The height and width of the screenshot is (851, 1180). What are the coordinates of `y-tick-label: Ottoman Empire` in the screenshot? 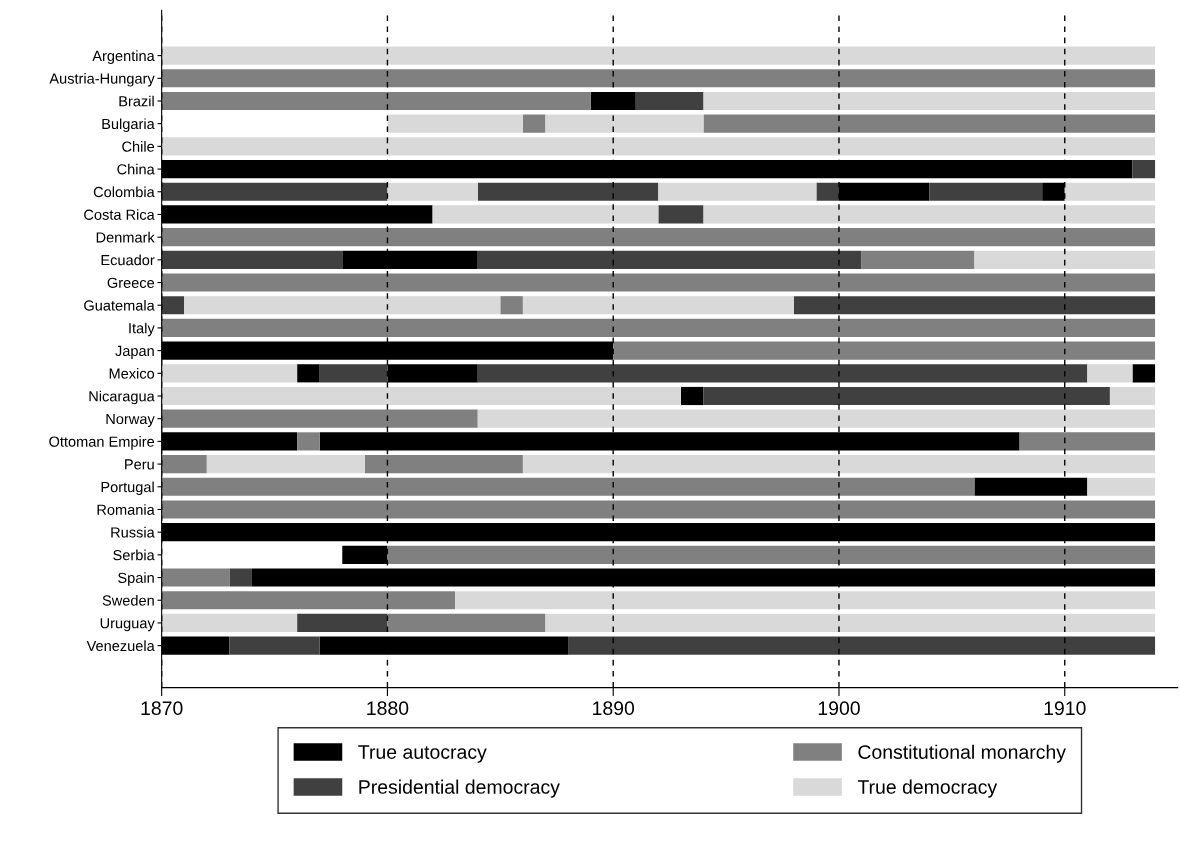 It's located at (102, 443).